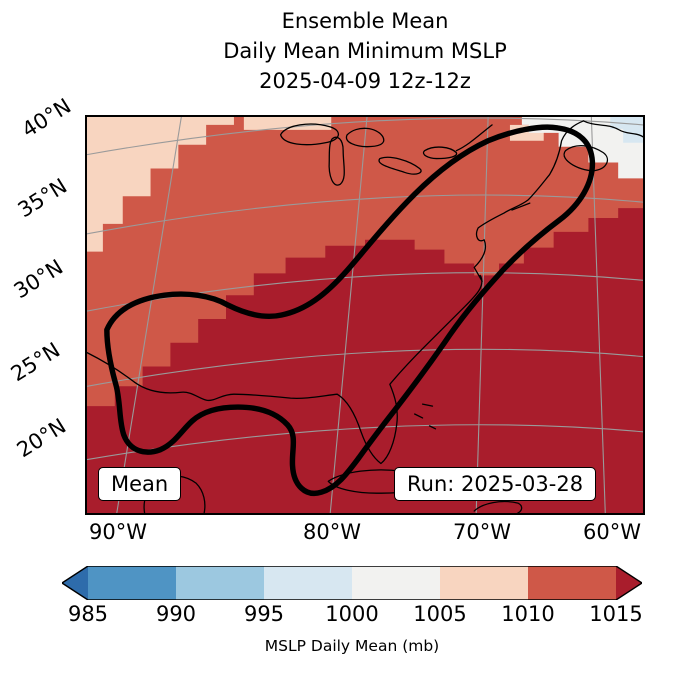 The width and height of the screenshot is (688, 674). What do you see at coordinates (612, 532) in the screenshot?
I see `lon-tick-label: 60°W` at bounding box center [612, 532].